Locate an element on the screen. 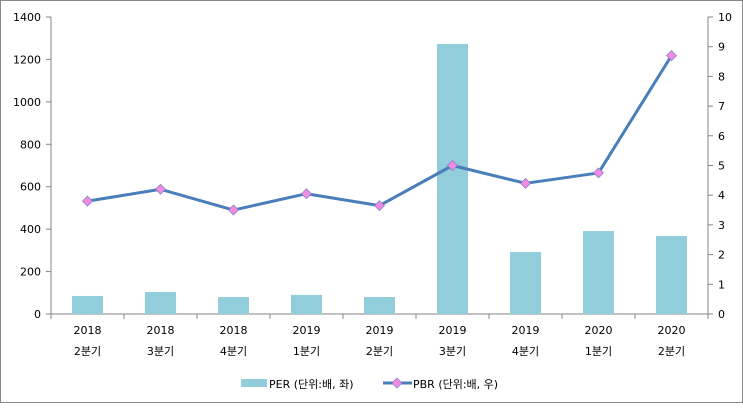 Image resolution: width=743 pixels, height=408 pixels. left-tick-label: 1000 is located at coordinates (27, 102).